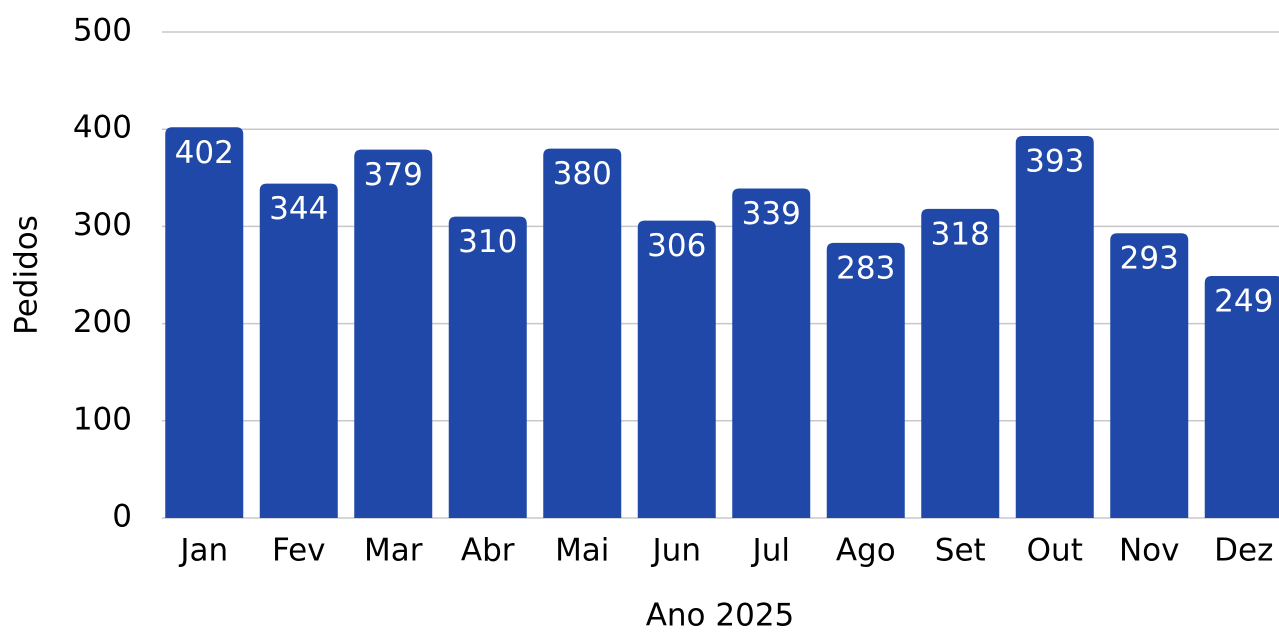 The height and width of the screenshot is (635, 1279). Describe the element at coordinates (488, 551) in the screenshot. I see `x-tick-label: Abr` at that location.